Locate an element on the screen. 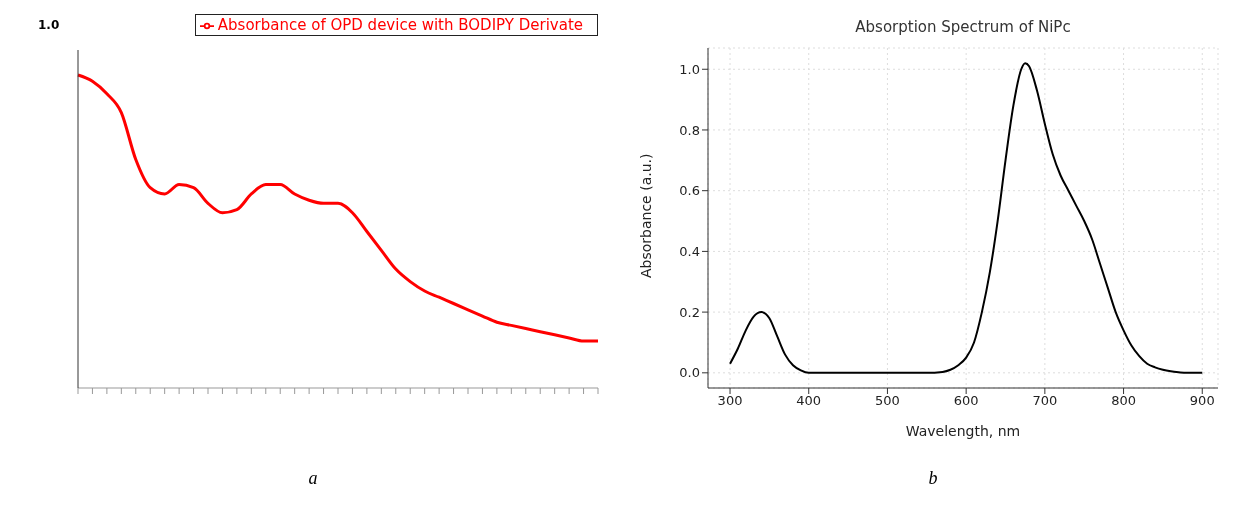 The height and width of the screenshot is (515, 1239). y-tick-label: 0.8 is located at coordinates (689, 130).